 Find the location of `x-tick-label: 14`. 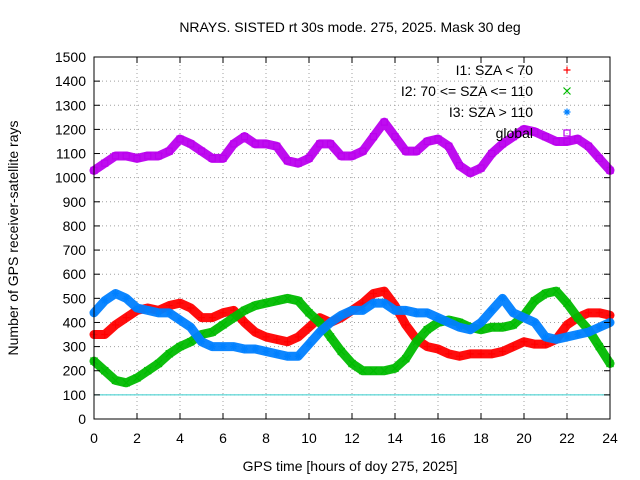

x-tick-label: 14 is located at coordinates (395, 438).